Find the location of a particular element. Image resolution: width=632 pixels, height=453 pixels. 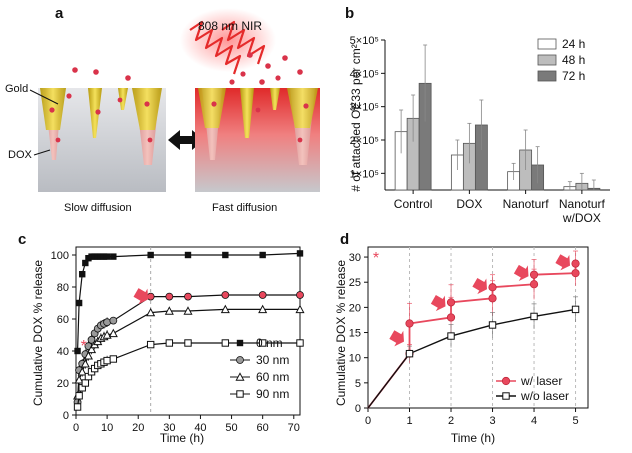

panel-c-xtick-label: 0 is located at coordinates (76, 428).